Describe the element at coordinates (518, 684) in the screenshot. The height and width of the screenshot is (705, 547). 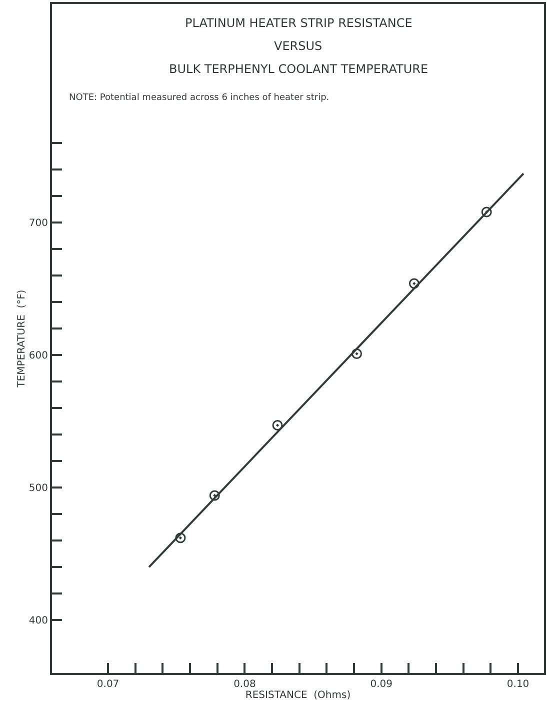
I see `x-tick-label: 0.10` at that location.